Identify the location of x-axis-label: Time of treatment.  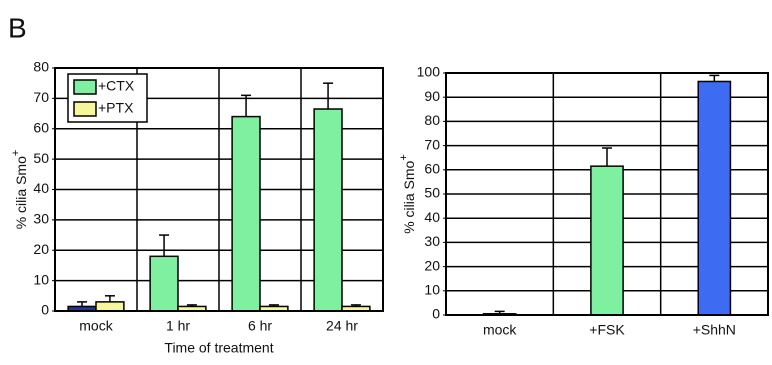
(218, 348).